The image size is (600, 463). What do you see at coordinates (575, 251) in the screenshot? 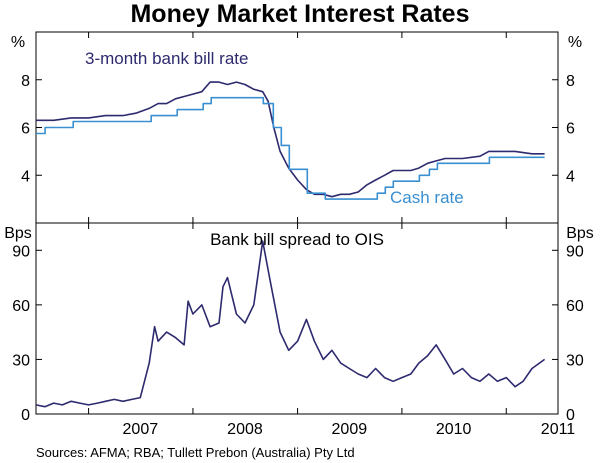
I see `y-tick-label-right: 90` at bounding box center [575, 251].